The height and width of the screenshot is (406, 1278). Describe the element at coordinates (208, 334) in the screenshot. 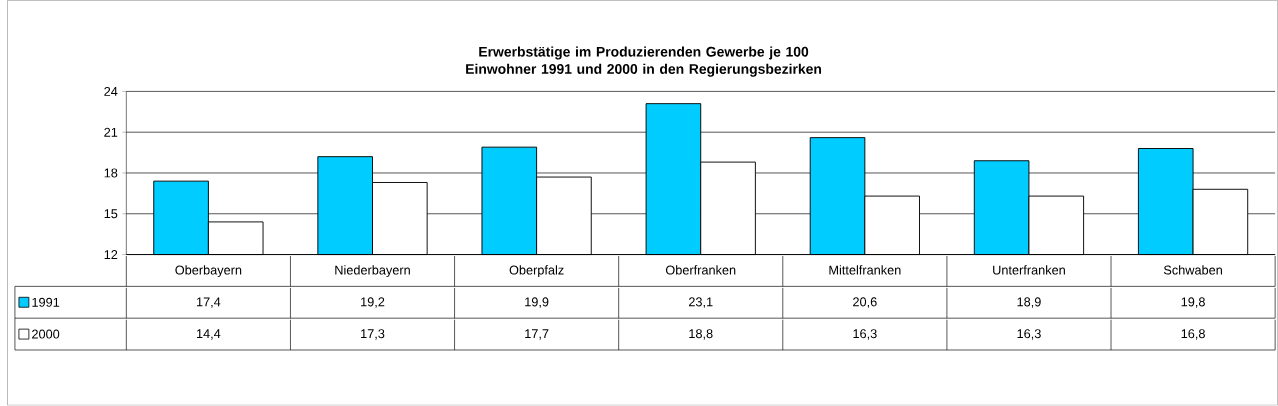

I see `data-label: 14,4` at that location.